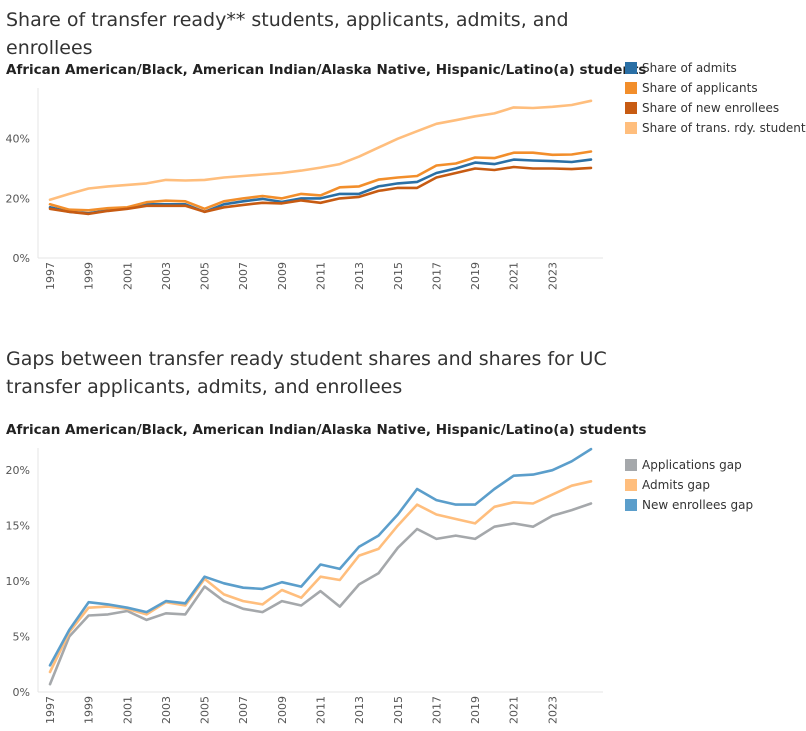 Image resolution: width=806 pixels, height=731 pixels. What do you see at coordinates (710, 108) in the screenshot?
I see `legend-label: Share of new enrollees` at bounding box center [710, 108].